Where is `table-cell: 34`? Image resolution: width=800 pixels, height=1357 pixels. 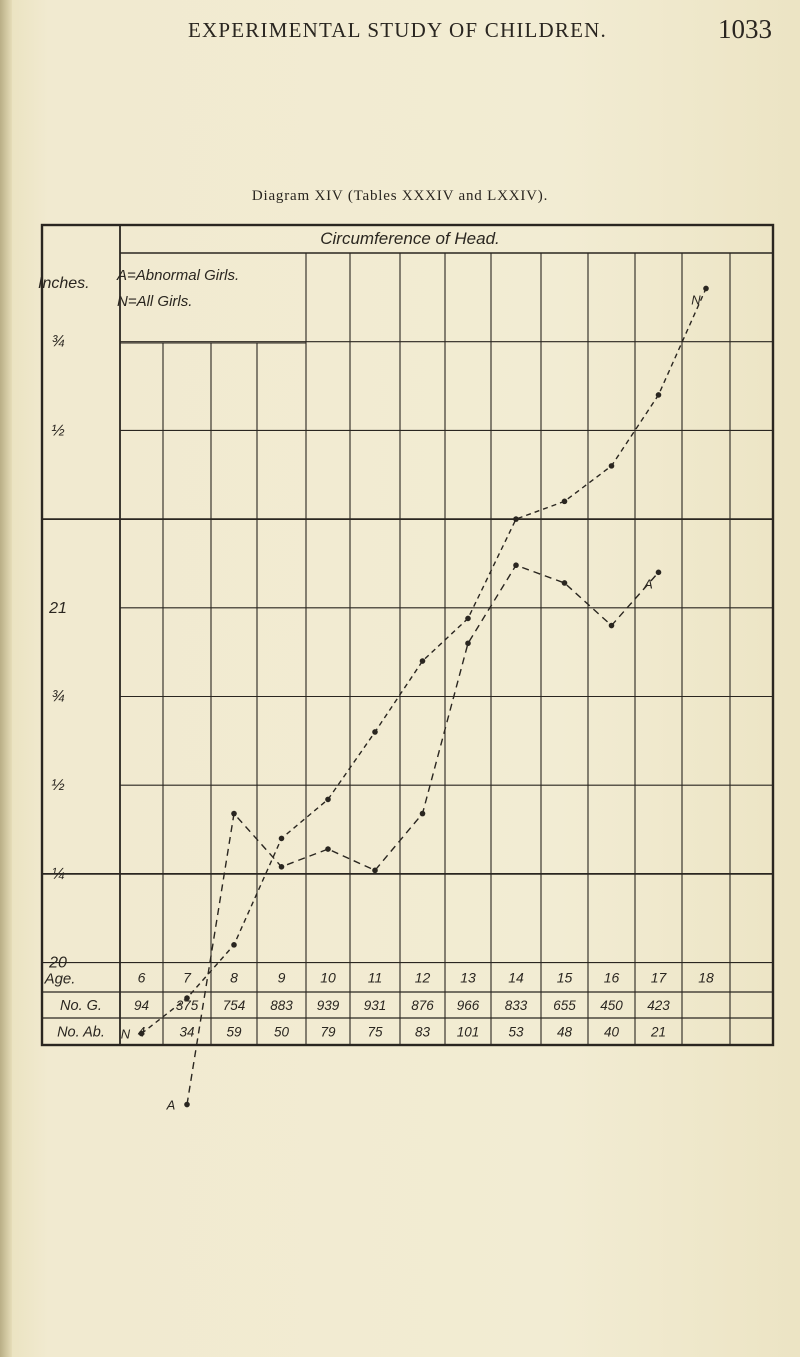
table-cell: 34 is located at coordinates (186, 1032).